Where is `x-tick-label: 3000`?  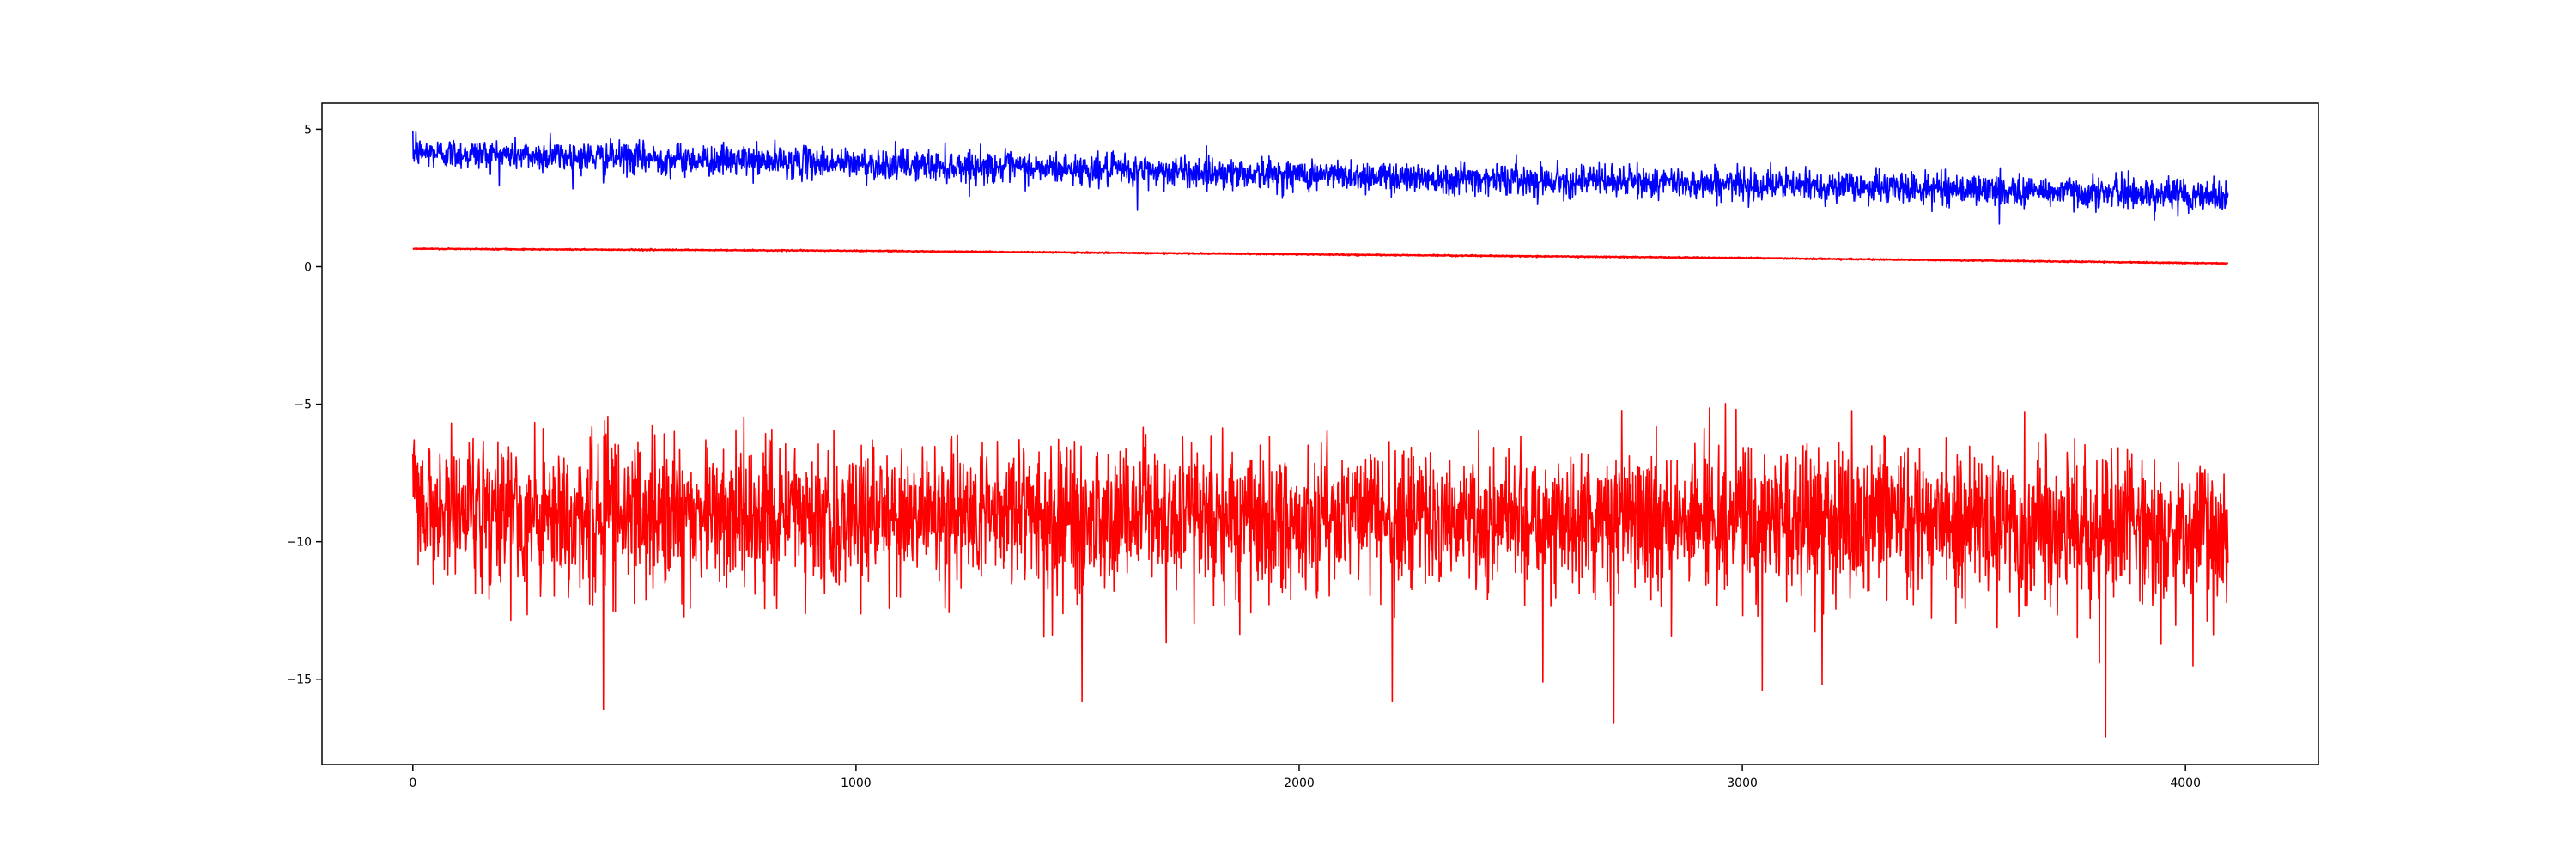
x-tick-label: 3000 is located at coordinates (1742, 783).